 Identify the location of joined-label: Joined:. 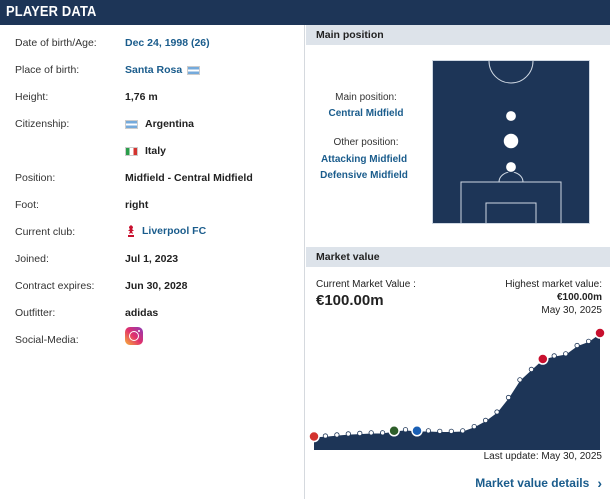
(32, 259).